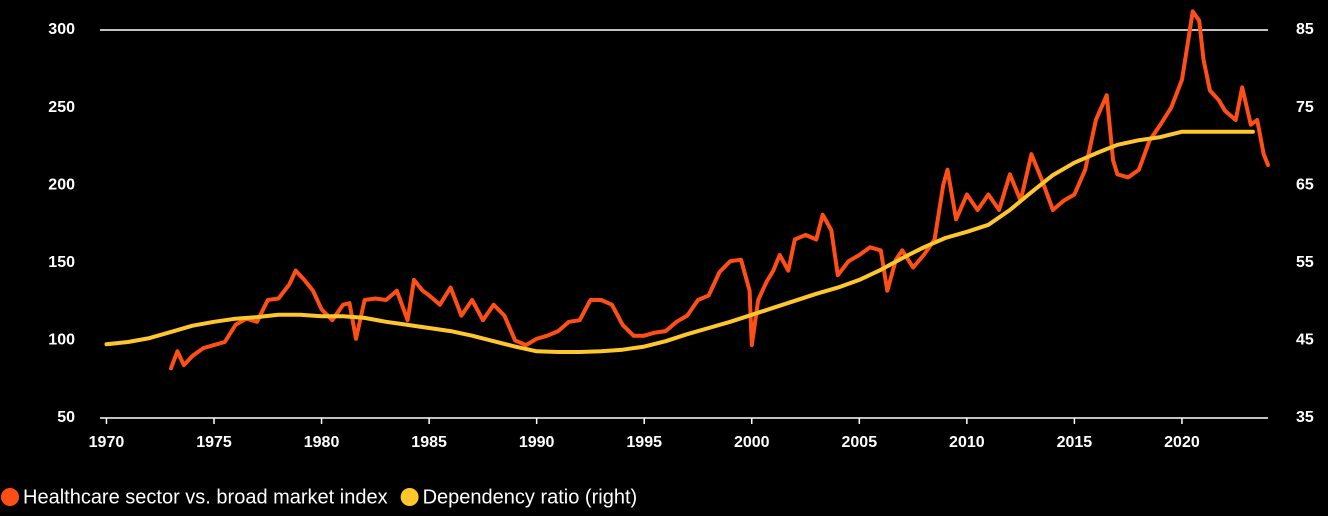  I want to click on y2-tick-label: 75, so click(1305, 107).